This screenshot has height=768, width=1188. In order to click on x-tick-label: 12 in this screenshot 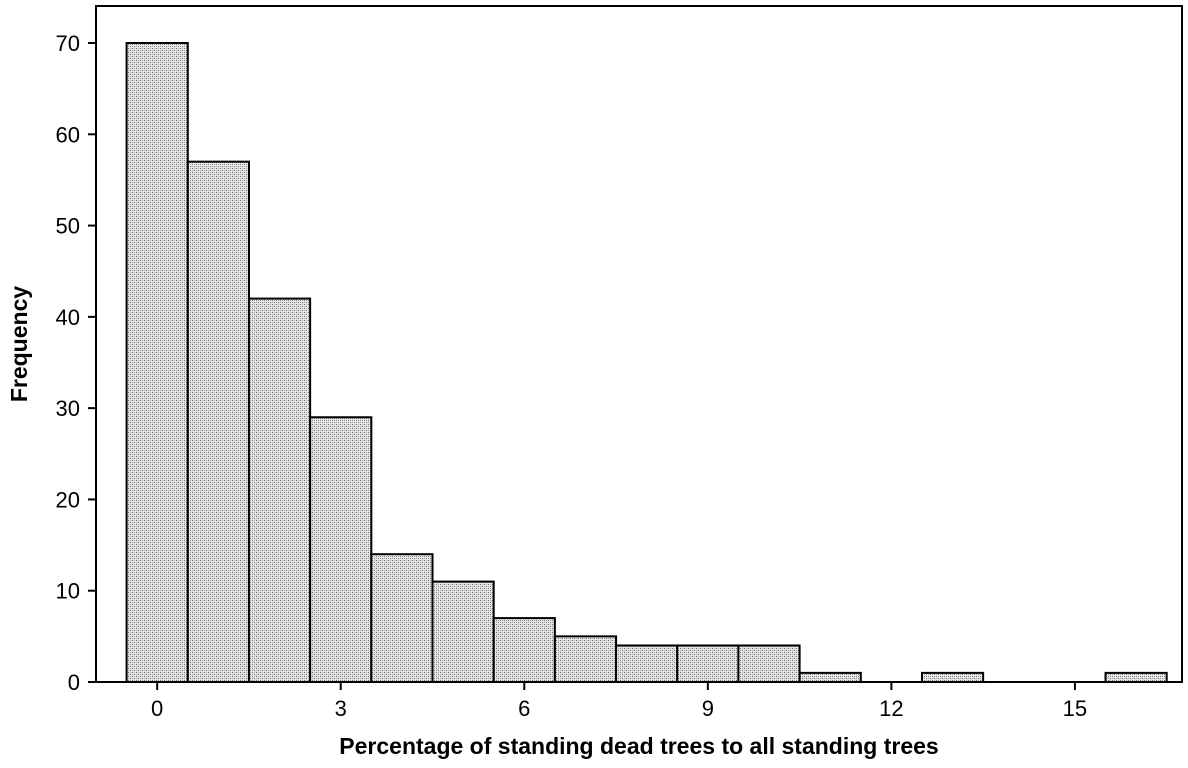, I will do `click(891, 708)`.